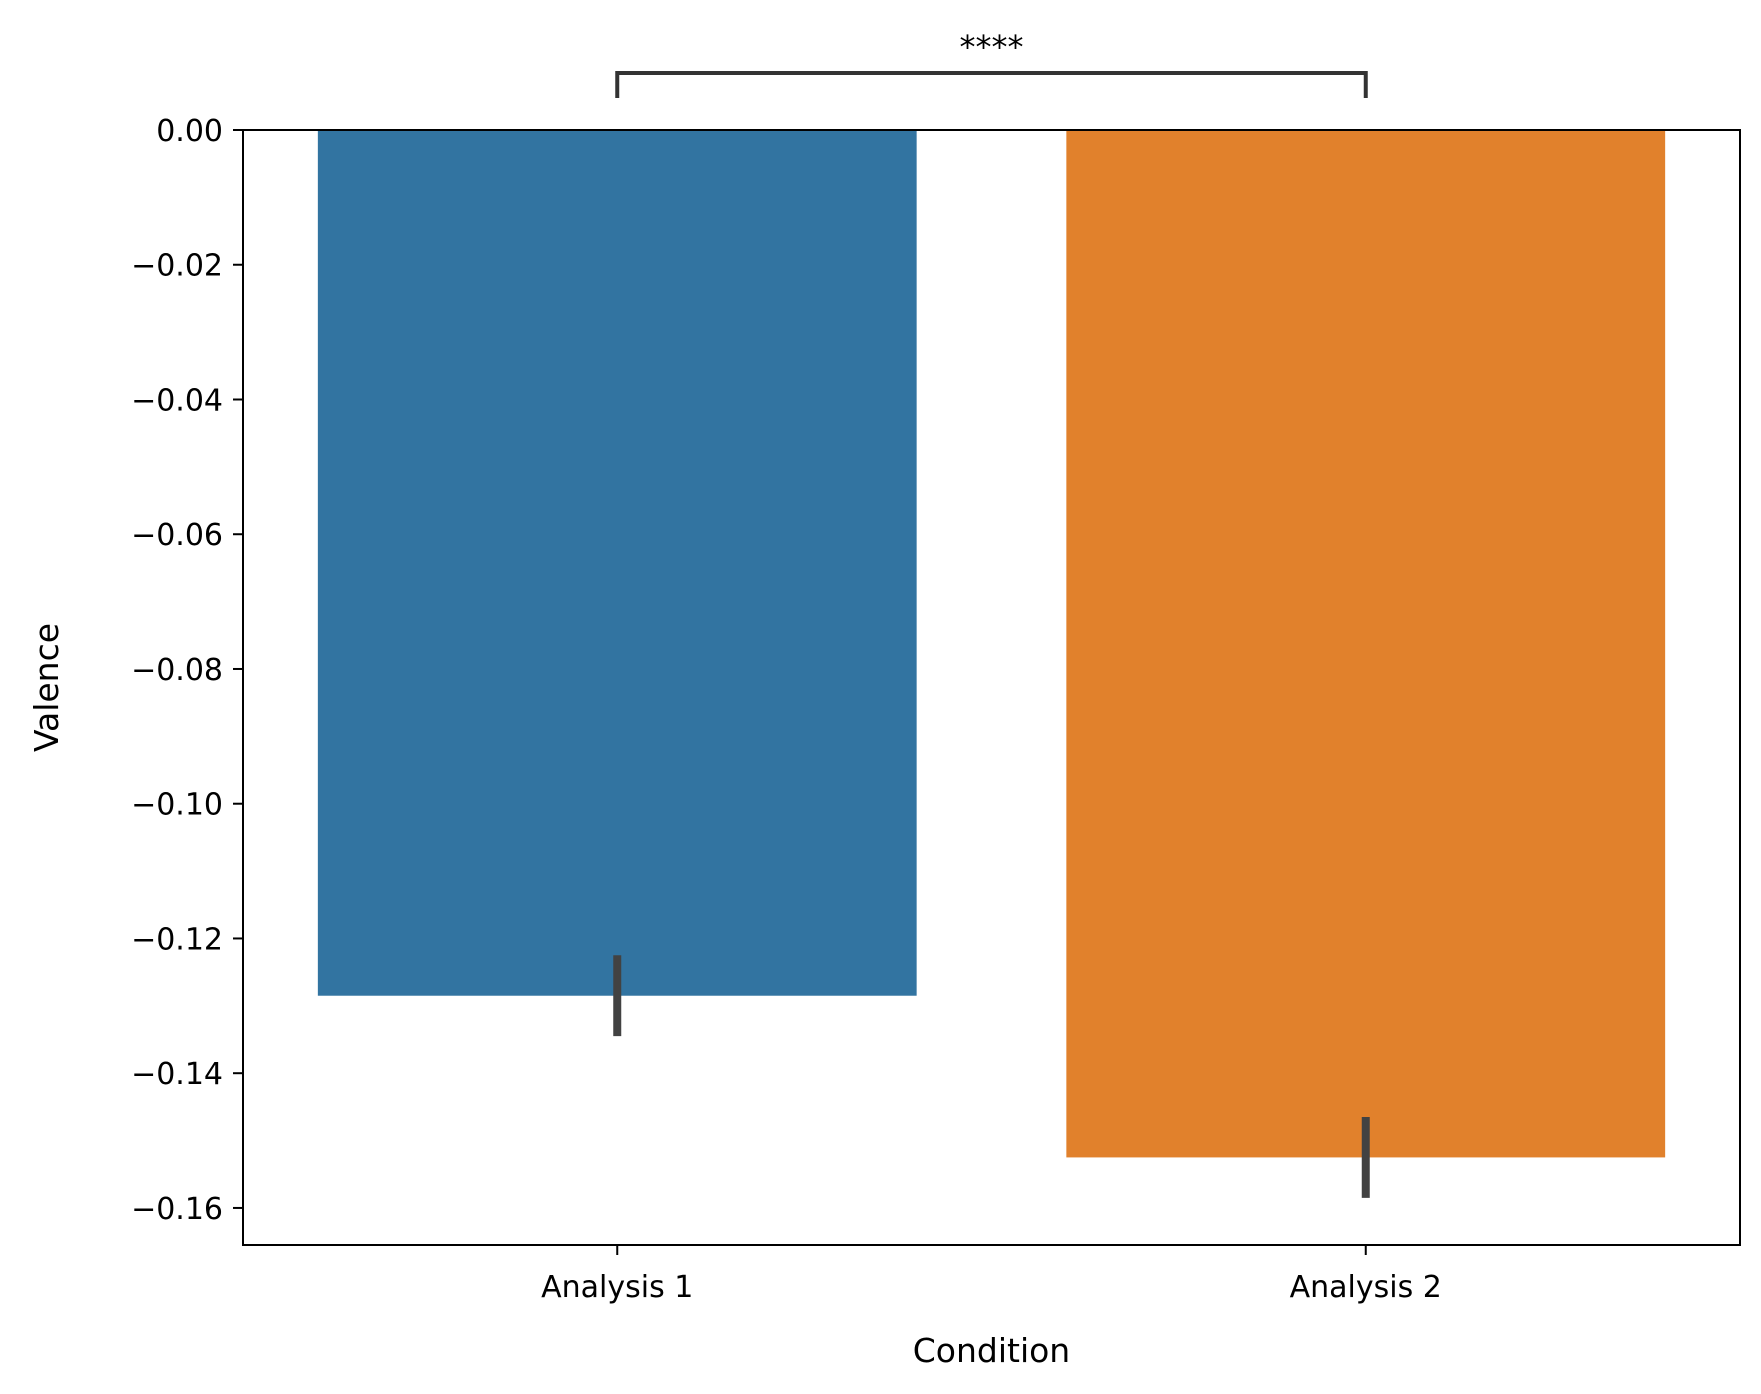 This screenshot has height=1394, width=1761. I want to click on error-bars-group, so click(991, 1076).